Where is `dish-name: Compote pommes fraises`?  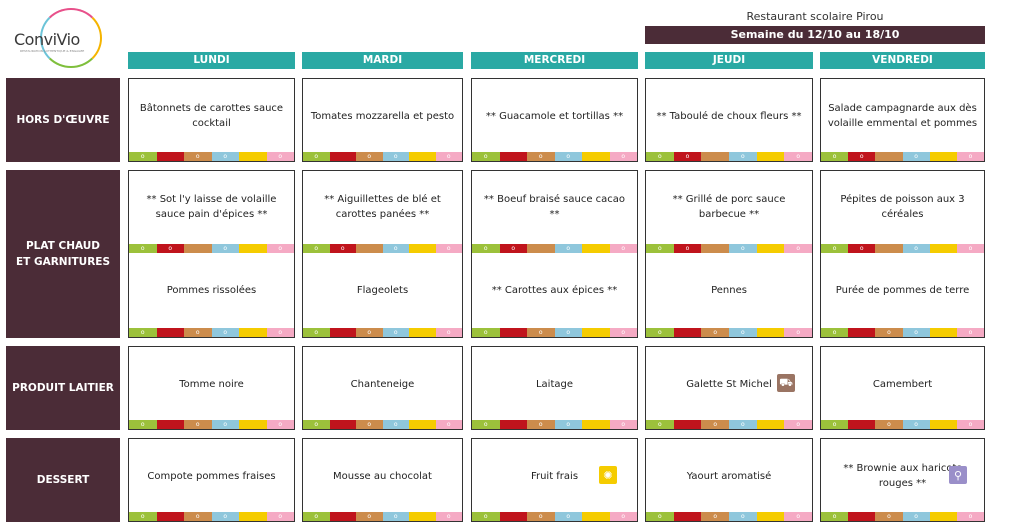
dish-name: Compote pommes fraises is located at coordinates (211, 476).